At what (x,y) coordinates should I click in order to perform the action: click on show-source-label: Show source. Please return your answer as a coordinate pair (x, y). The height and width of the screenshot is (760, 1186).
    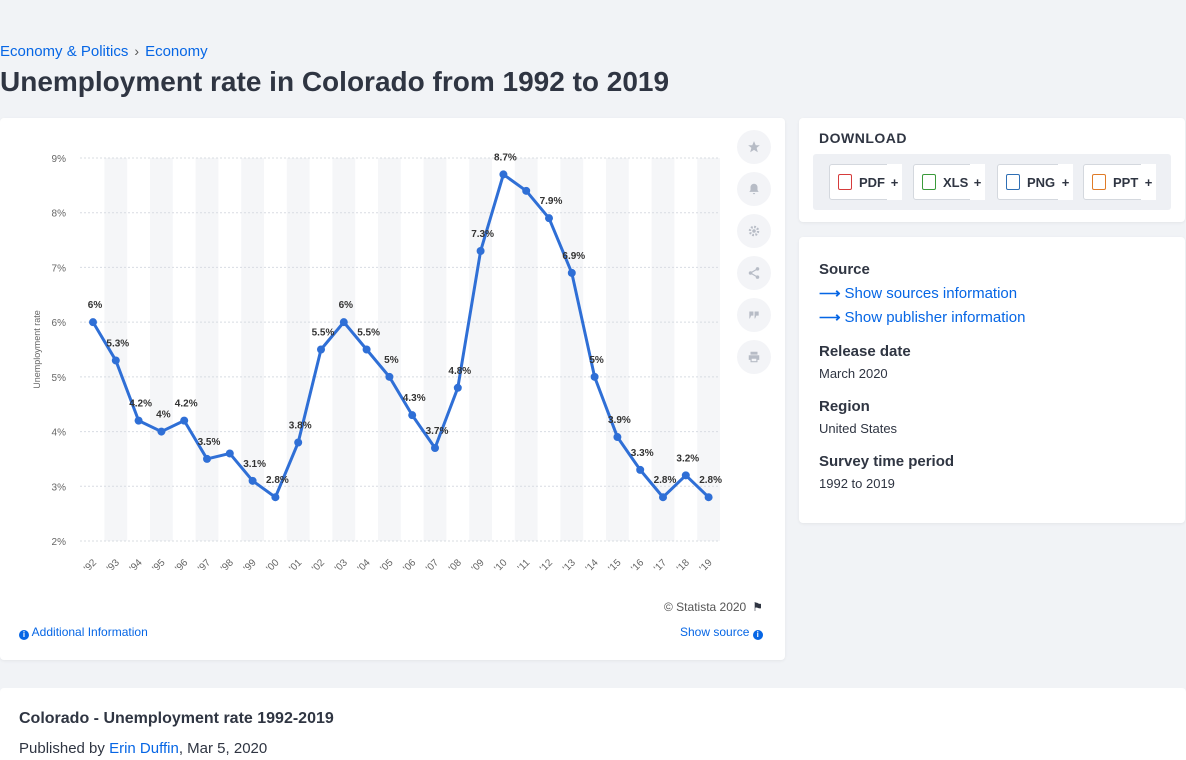
    Looking at the image, I should click on (715, 632).